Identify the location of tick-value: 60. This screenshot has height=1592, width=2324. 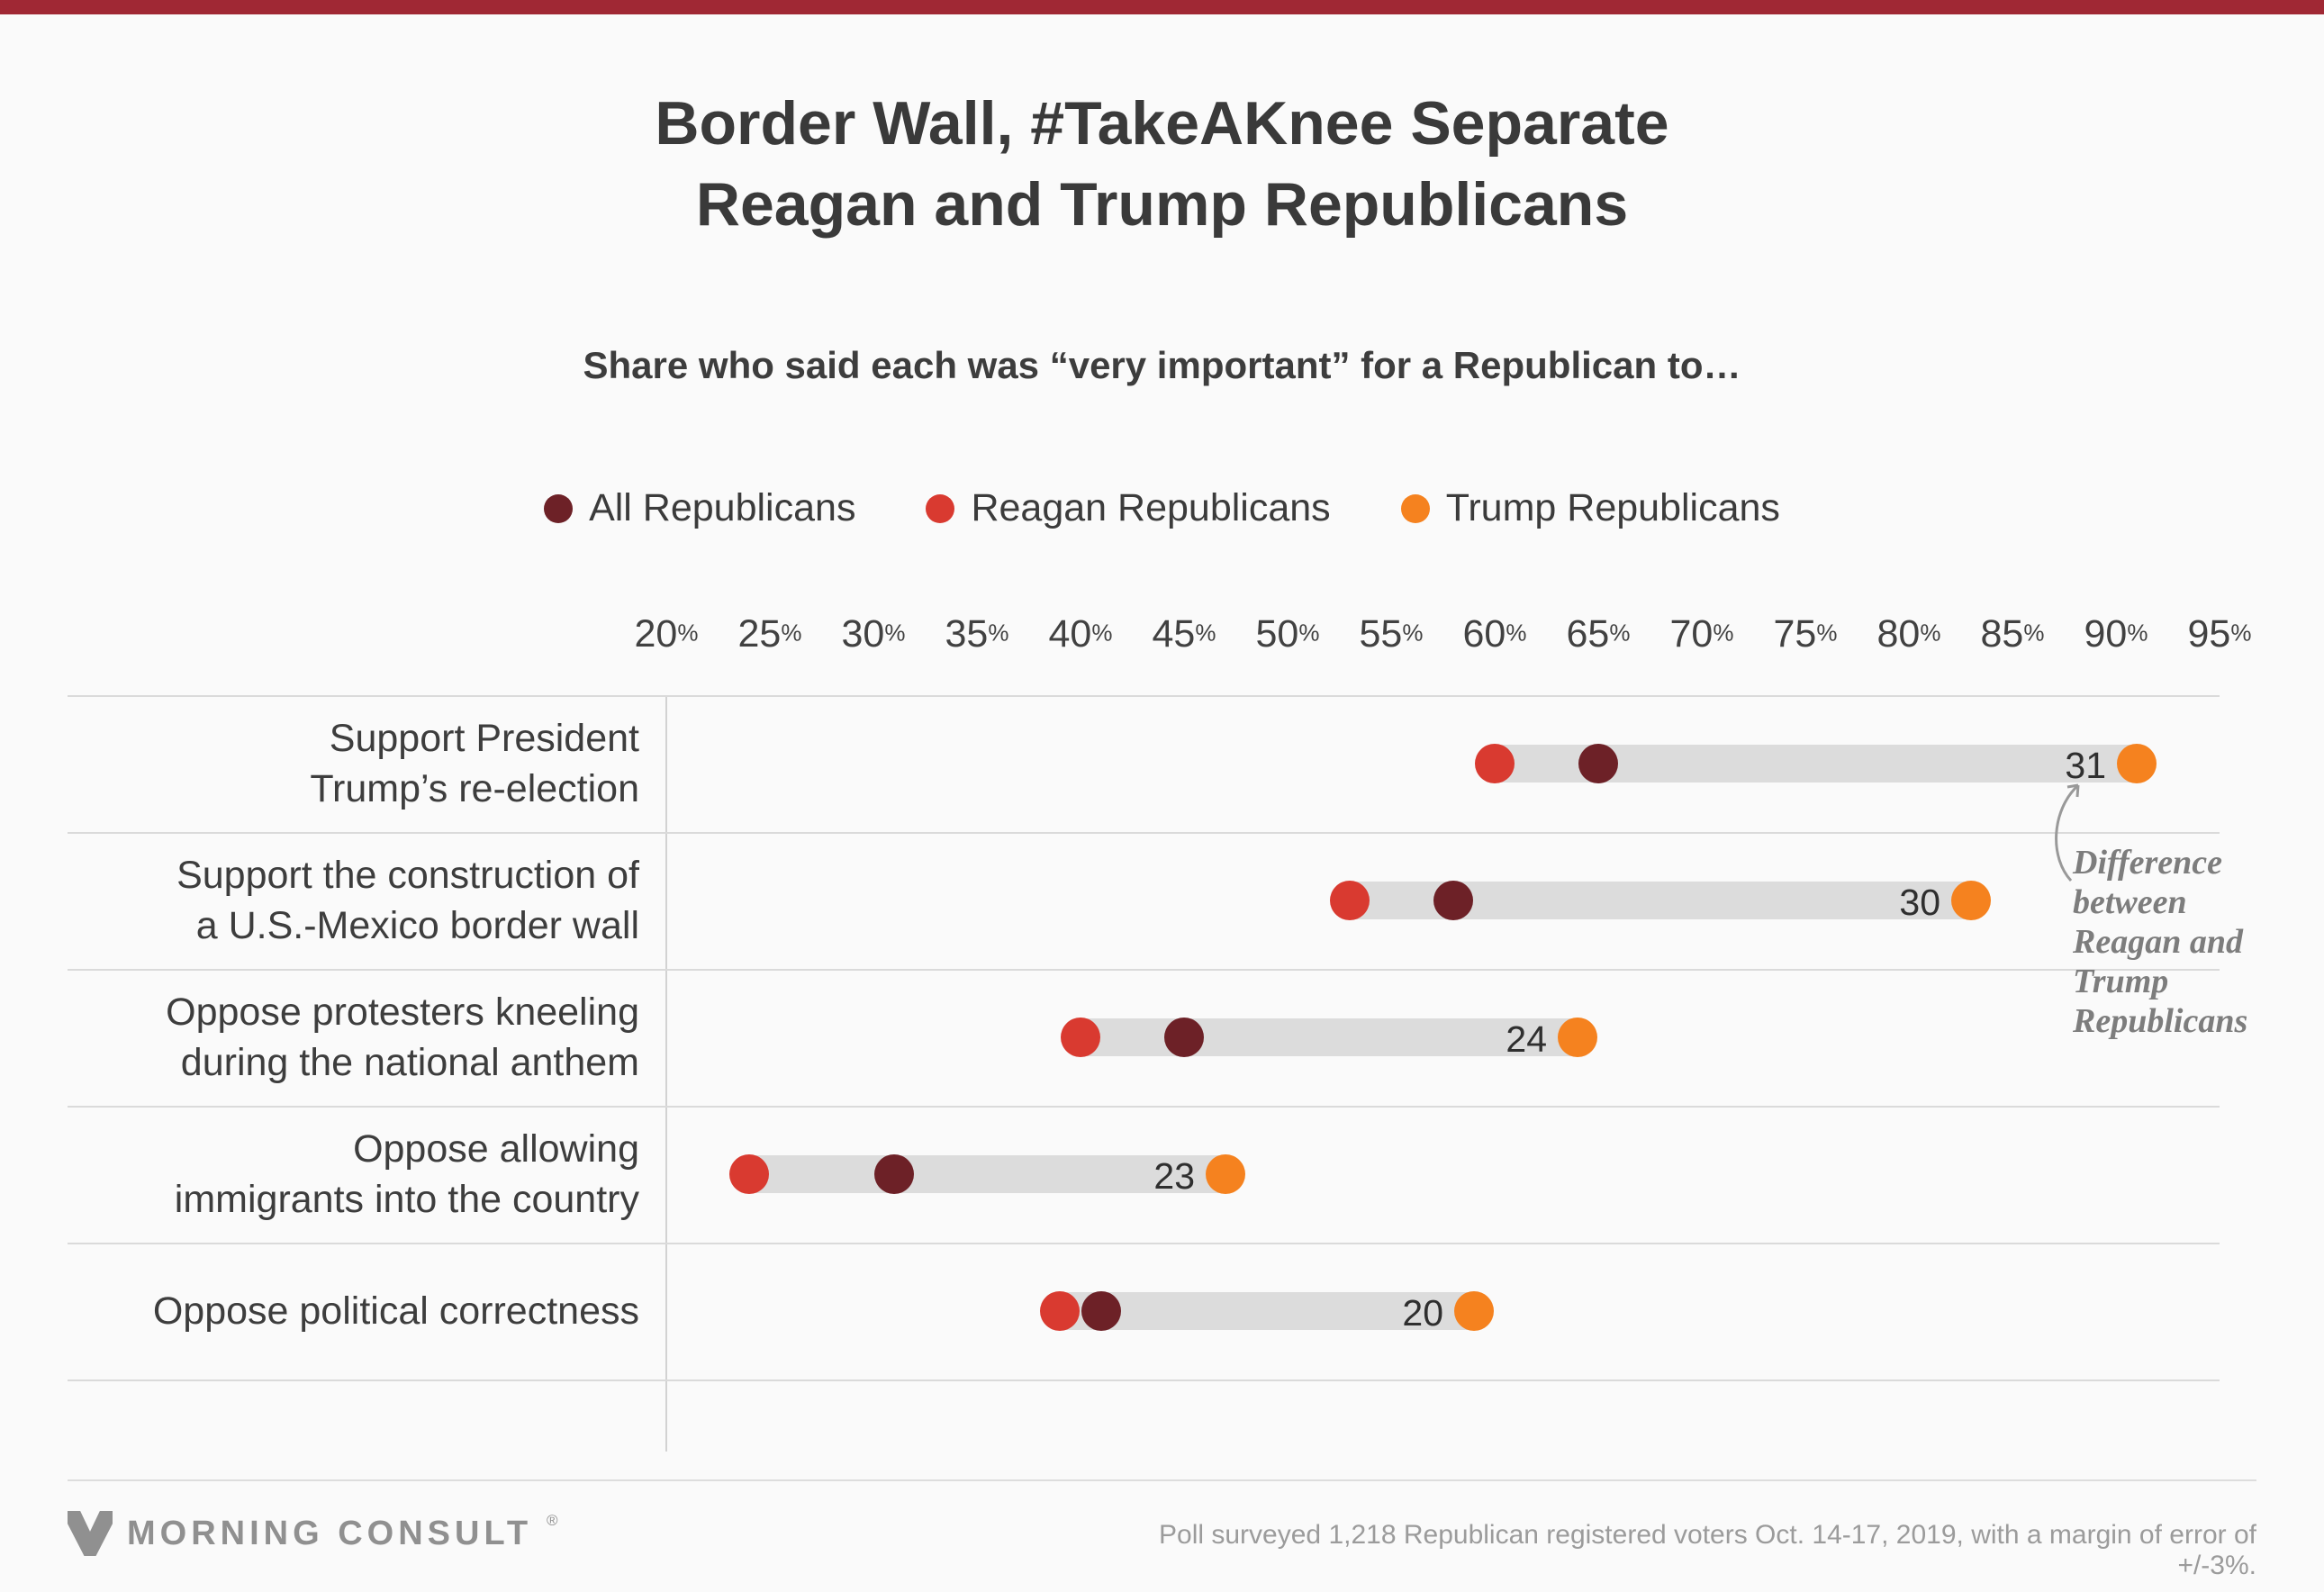
(1484, 634).